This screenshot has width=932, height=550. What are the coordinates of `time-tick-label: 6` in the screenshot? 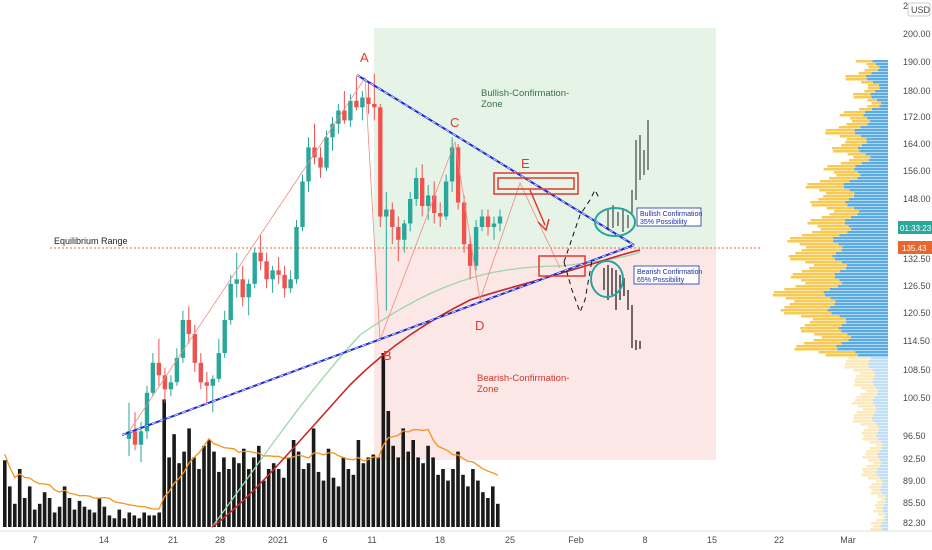 It's located at (324, 540).